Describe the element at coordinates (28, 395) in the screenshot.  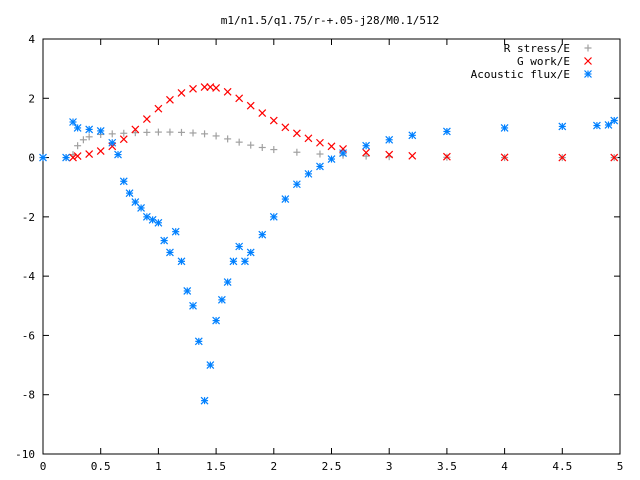
I see `y-tick-label: -8` at that location.